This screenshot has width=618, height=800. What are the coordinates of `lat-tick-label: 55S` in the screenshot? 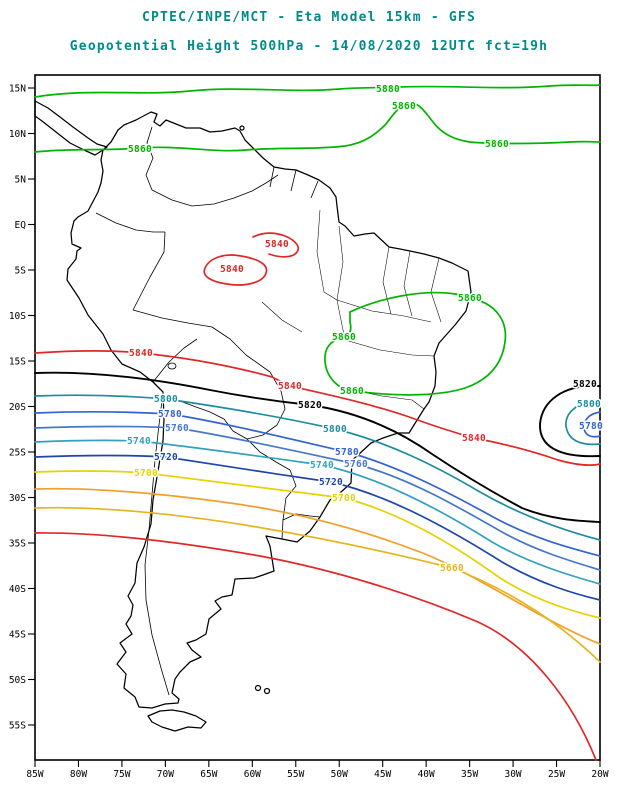 It's located at (17, 726).